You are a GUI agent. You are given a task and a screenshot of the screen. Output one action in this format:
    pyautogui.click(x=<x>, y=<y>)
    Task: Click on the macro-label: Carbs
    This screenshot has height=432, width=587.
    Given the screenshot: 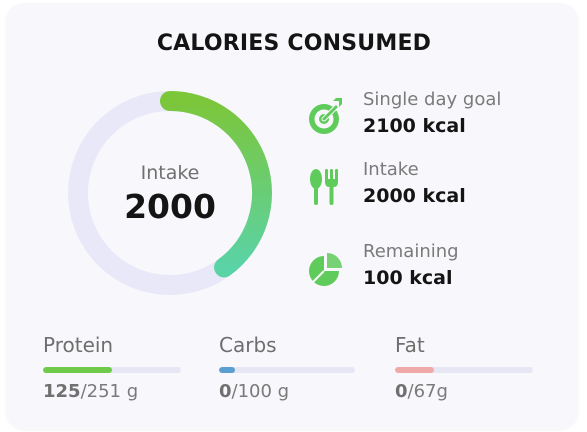 What is the action you would take?
    pyautogui.click(x=248, y=345)
    